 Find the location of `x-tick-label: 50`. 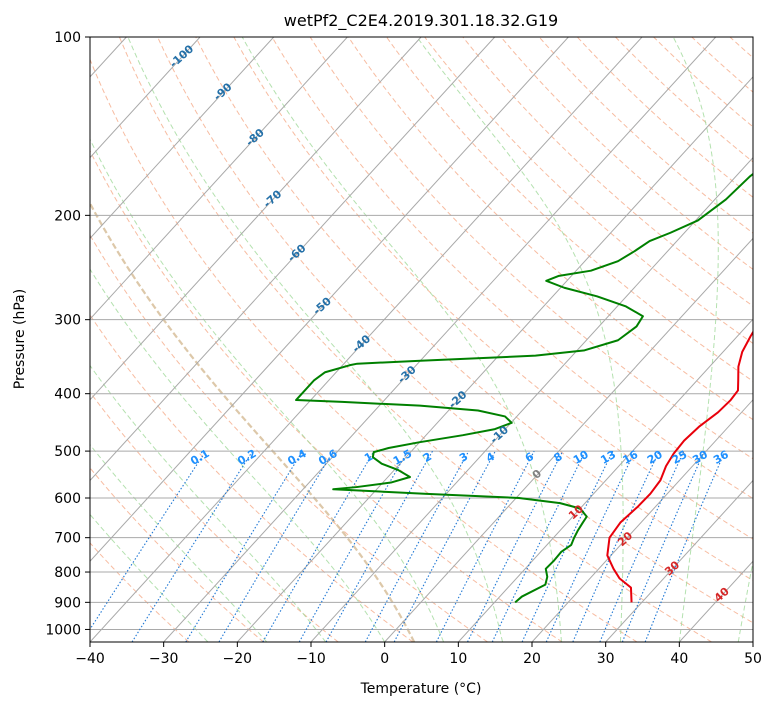

x-tick-label: 50 is located at coordinates (753, 659).